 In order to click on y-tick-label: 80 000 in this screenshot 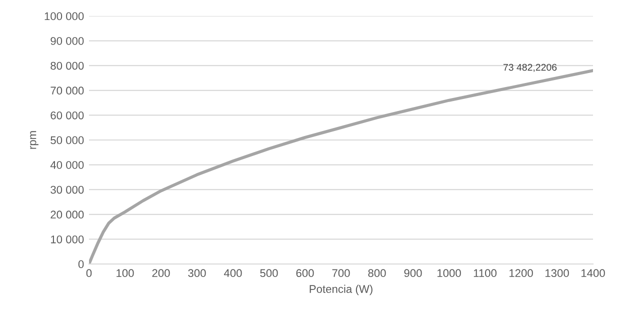, I will do `click(67, 66)`.